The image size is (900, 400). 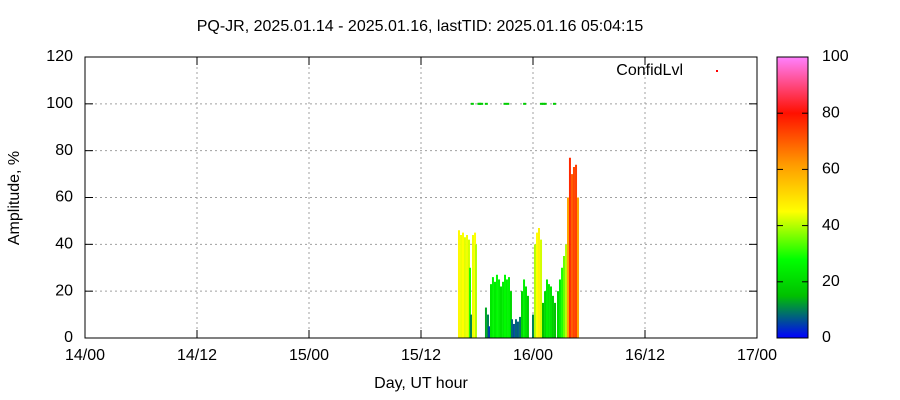 I want to click on y-tick-label: 40, so click(x=64, y=244).